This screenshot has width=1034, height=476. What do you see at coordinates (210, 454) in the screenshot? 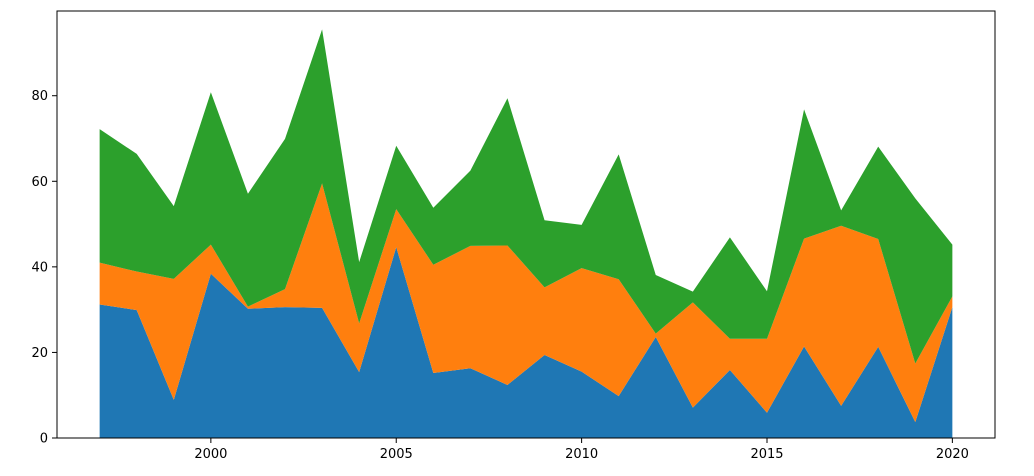
I see `x-tick-label: 2000` at bounding box center [210, 454].